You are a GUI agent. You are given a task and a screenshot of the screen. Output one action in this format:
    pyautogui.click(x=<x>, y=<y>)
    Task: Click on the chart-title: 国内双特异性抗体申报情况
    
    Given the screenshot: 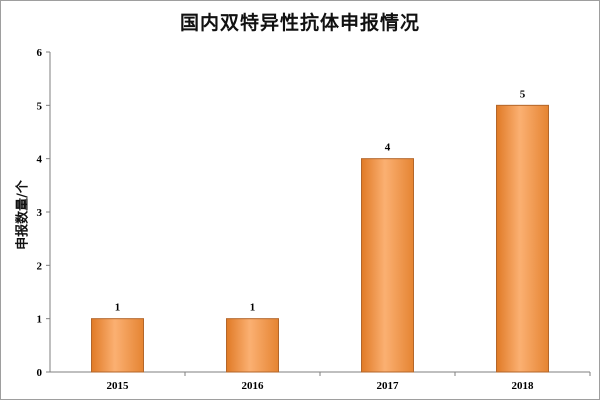 What is the action you would take?
    pyautogui.click(x=299, y=23)
    